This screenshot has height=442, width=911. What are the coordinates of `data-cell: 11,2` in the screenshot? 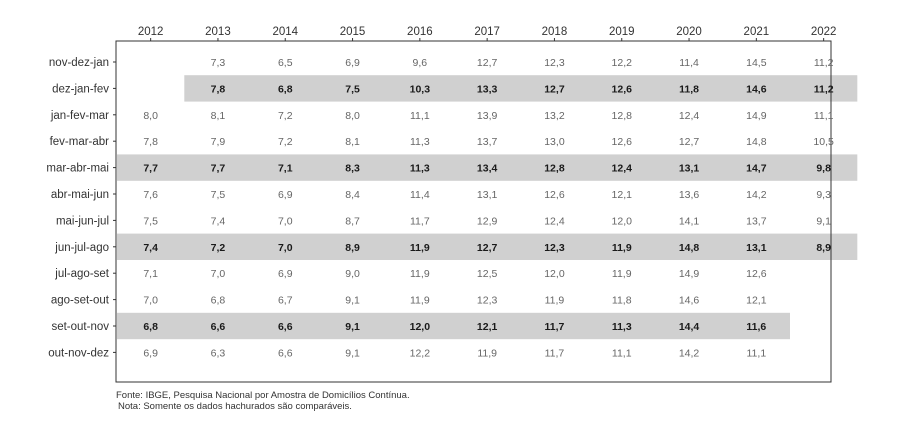 It's located at (824, 63).